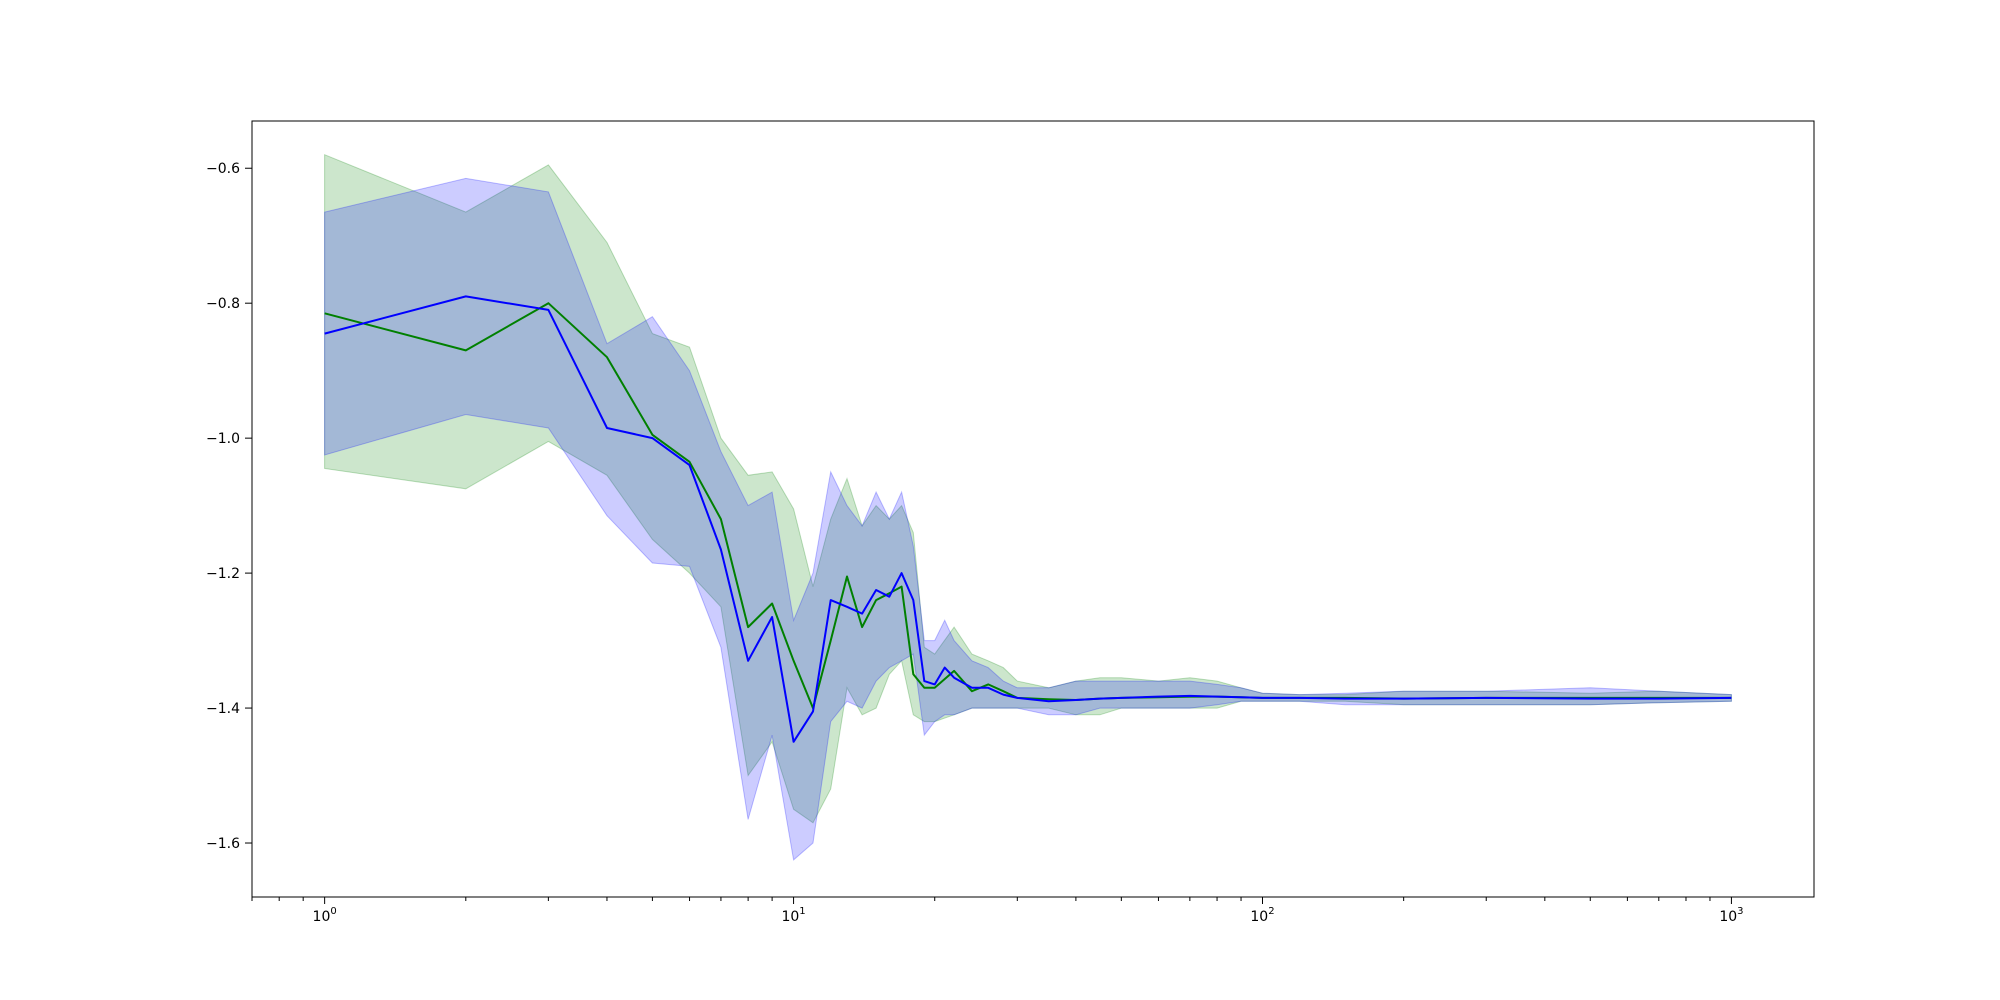  I want to click on y-tick-label: −1.0, so click(223, 439).